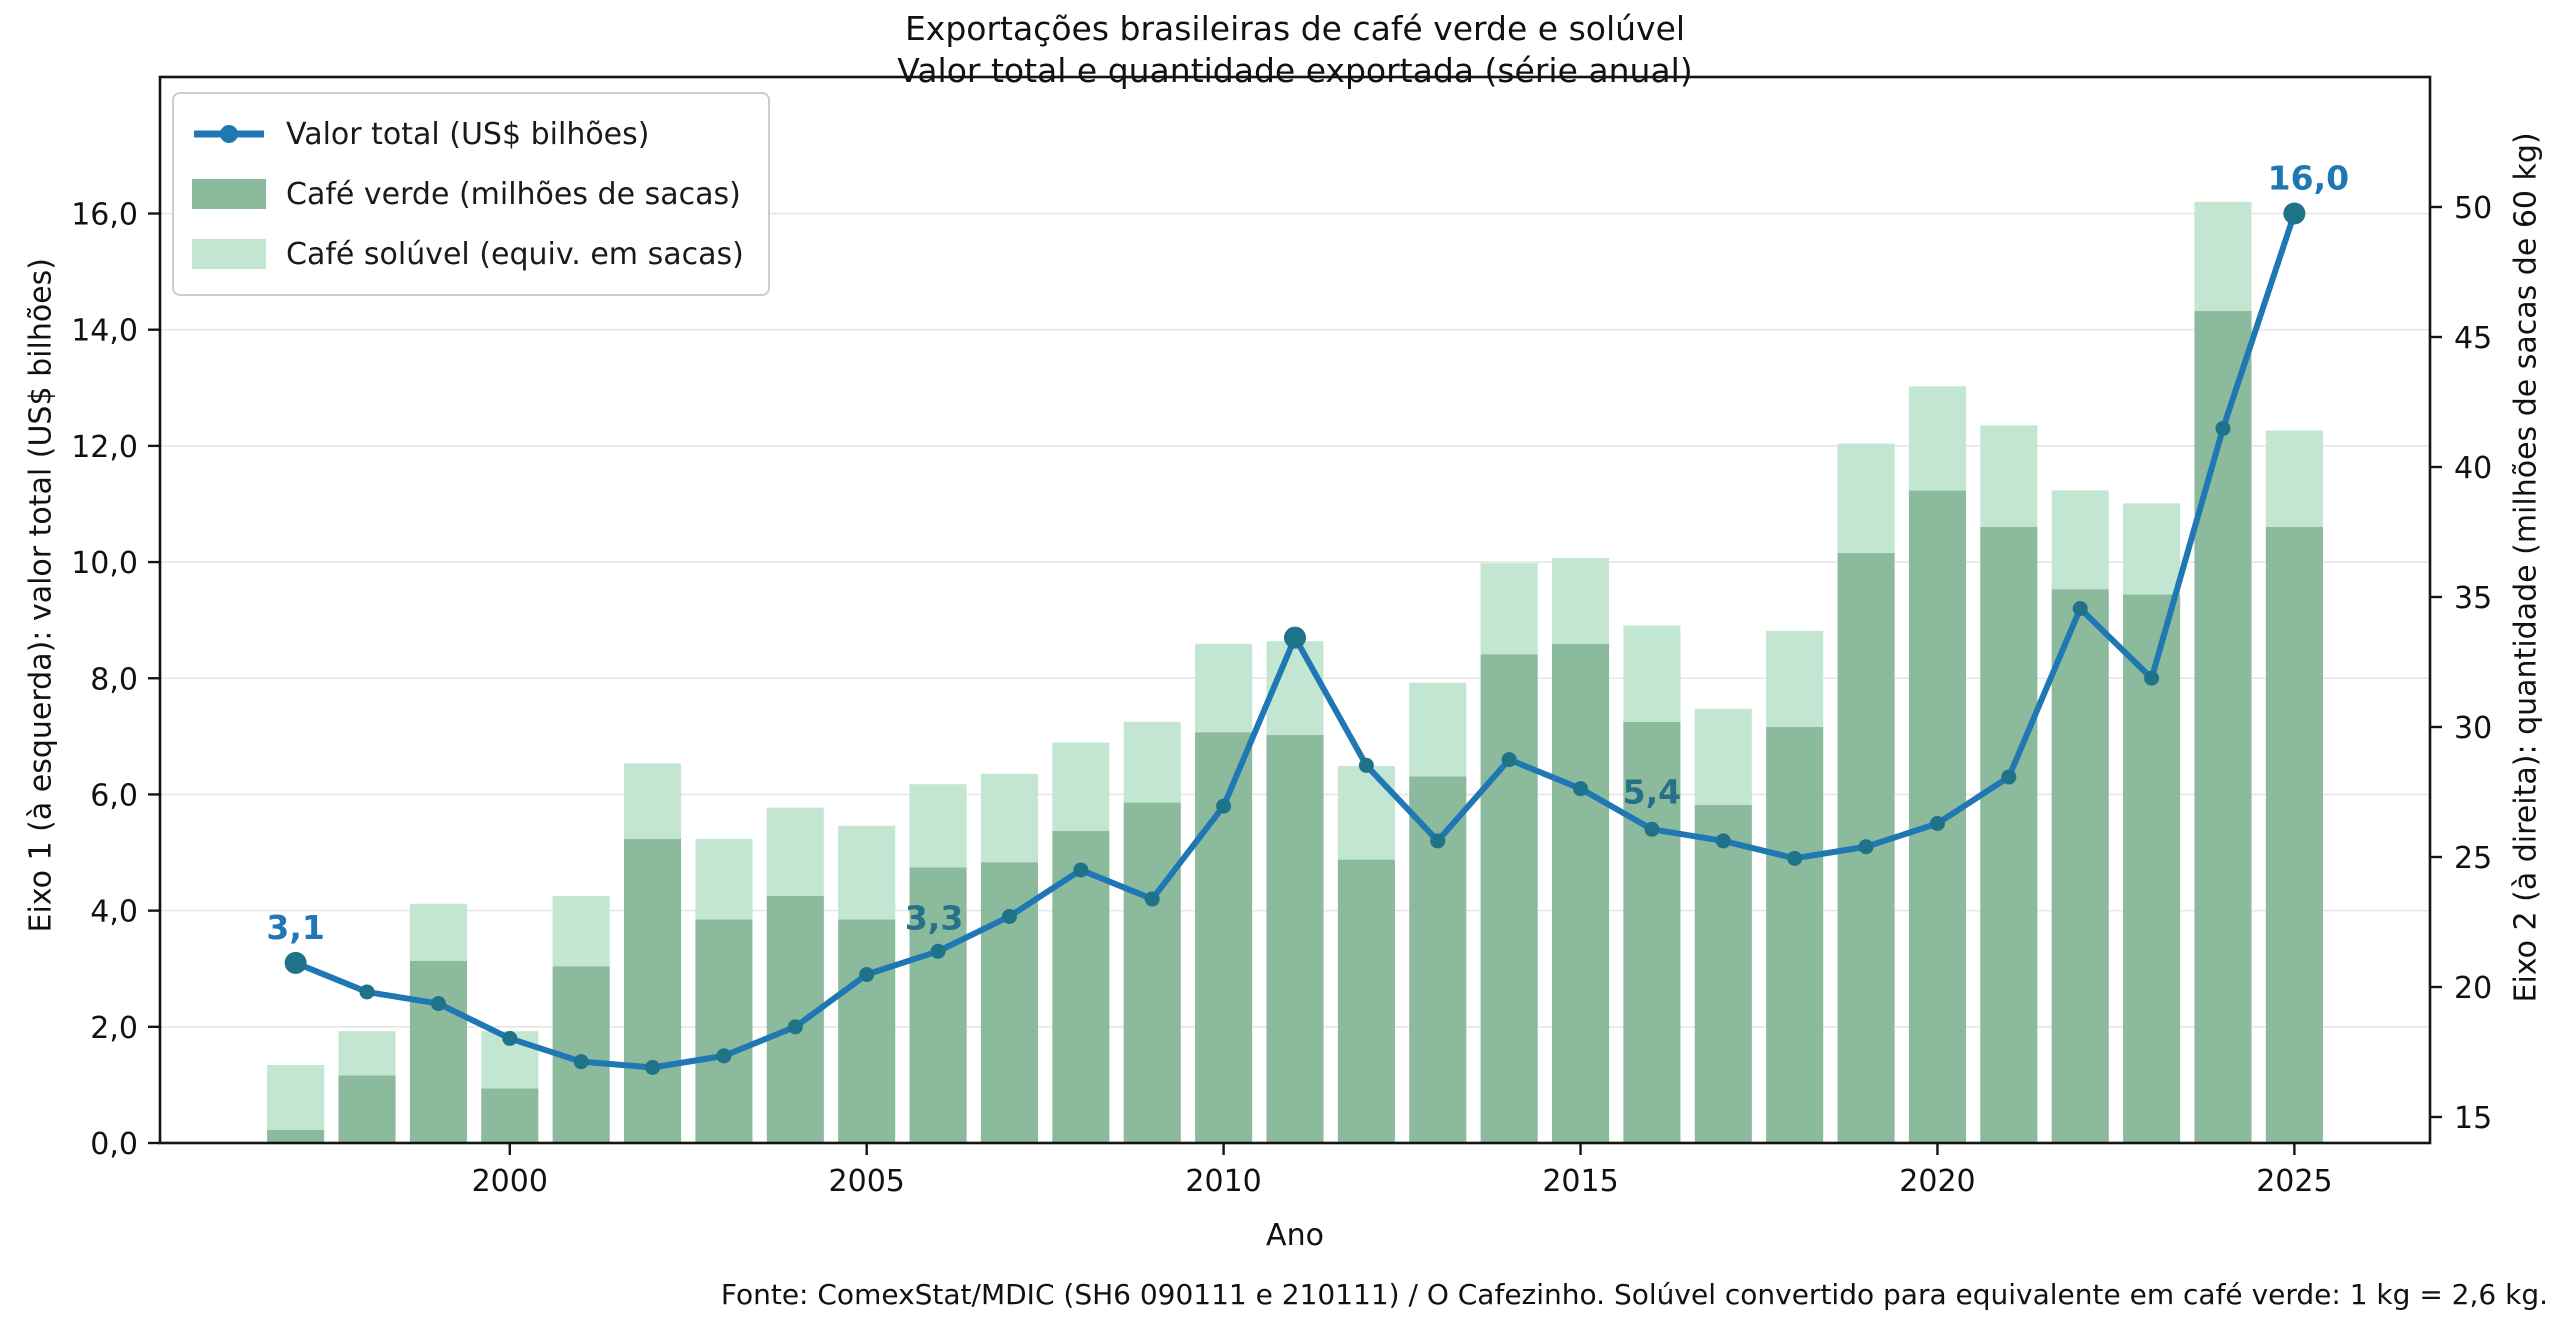  Describe the element at coordinates (867, 975) in the screenshot. I see `marker-2005` at that location.